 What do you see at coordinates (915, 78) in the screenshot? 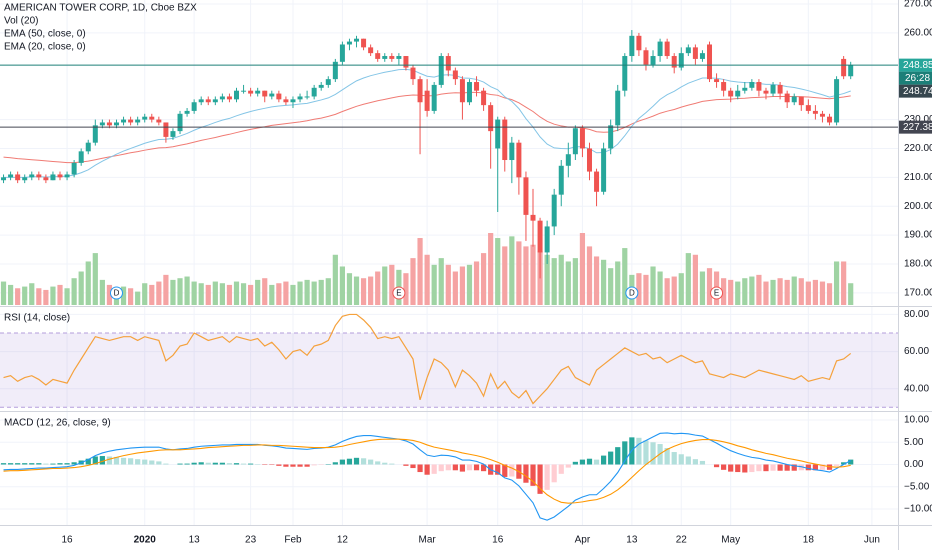
I see `countdown-box` at bounding box center [915, 78].